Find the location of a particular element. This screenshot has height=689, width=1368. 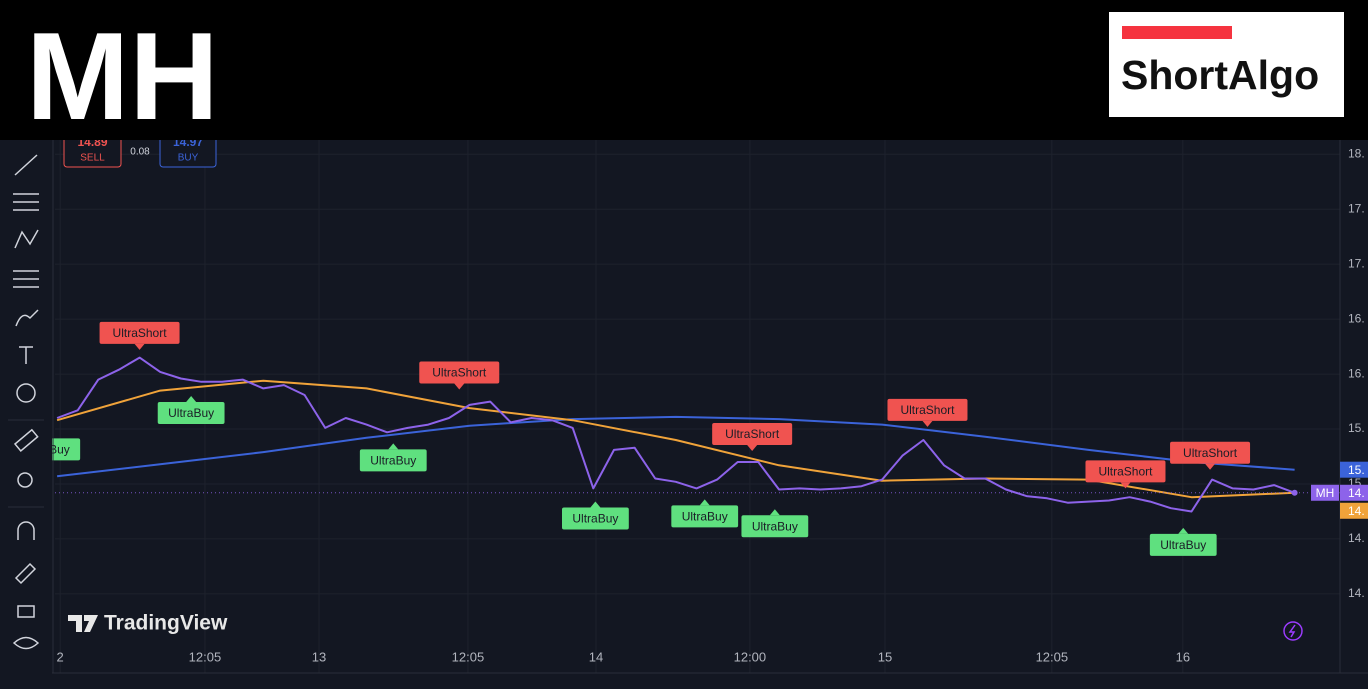

trend-line-tool is located at coordinates (26, 165).